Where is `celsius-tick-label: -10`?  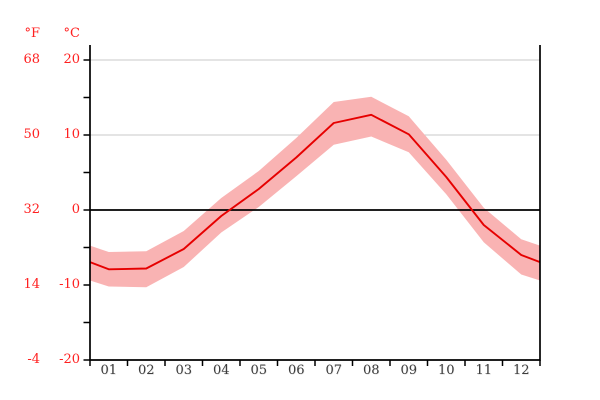 celsius-tick-label: -10 is located at coordinates (69, 284).